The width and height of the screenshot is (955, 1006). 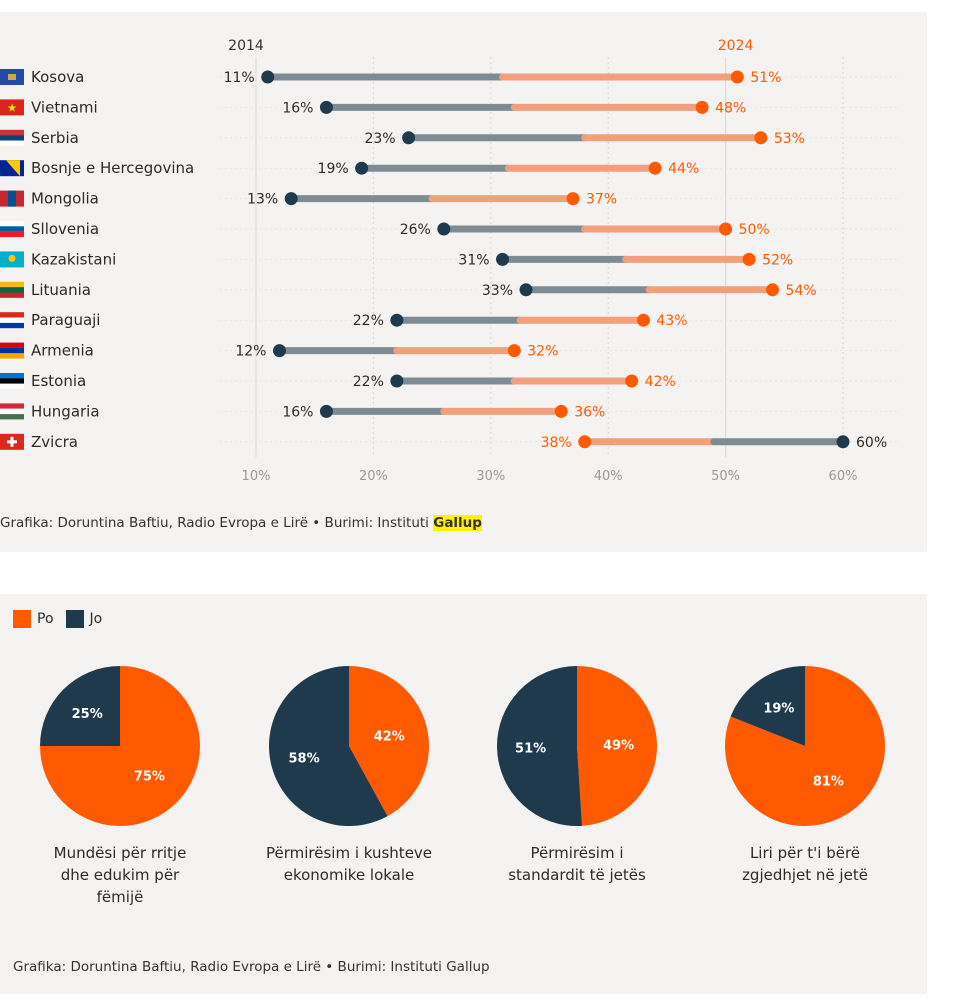 What do you see at coordinates (12, 259) in the screenshot?
I see `kazakhstan-flag-icon` at bounding box center [12, 259].